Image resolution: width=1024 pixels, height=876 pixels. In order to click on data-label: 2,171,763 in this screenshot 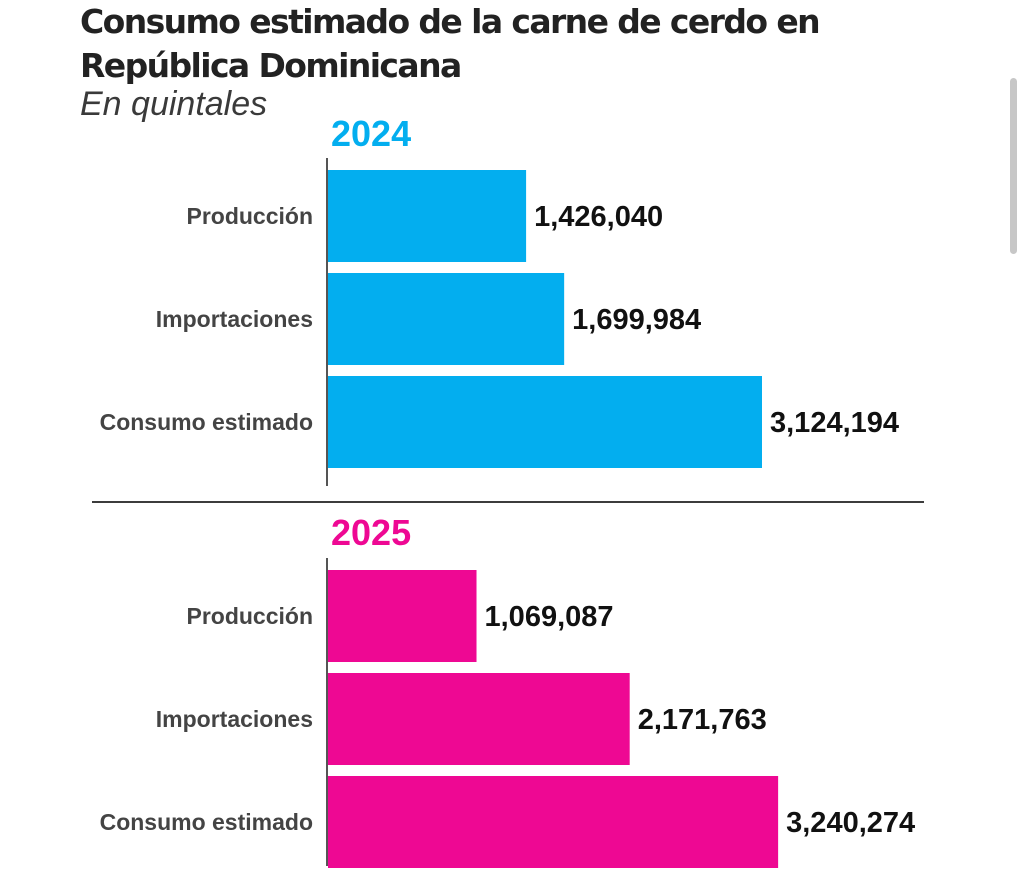, I will do `click(702, 720)`.